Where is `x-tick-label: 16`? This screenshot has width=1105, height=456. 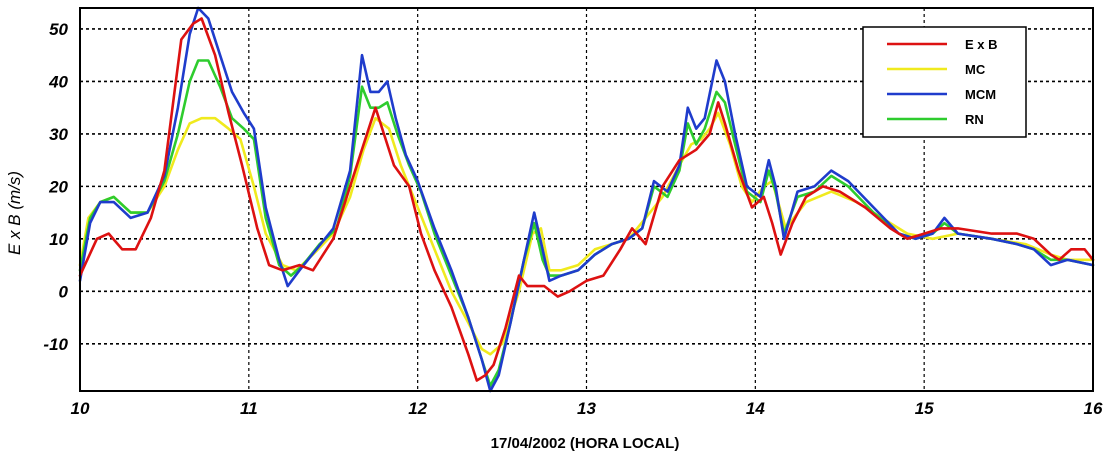 x-tick-label: 16 is located at coordinates (1093, 408).